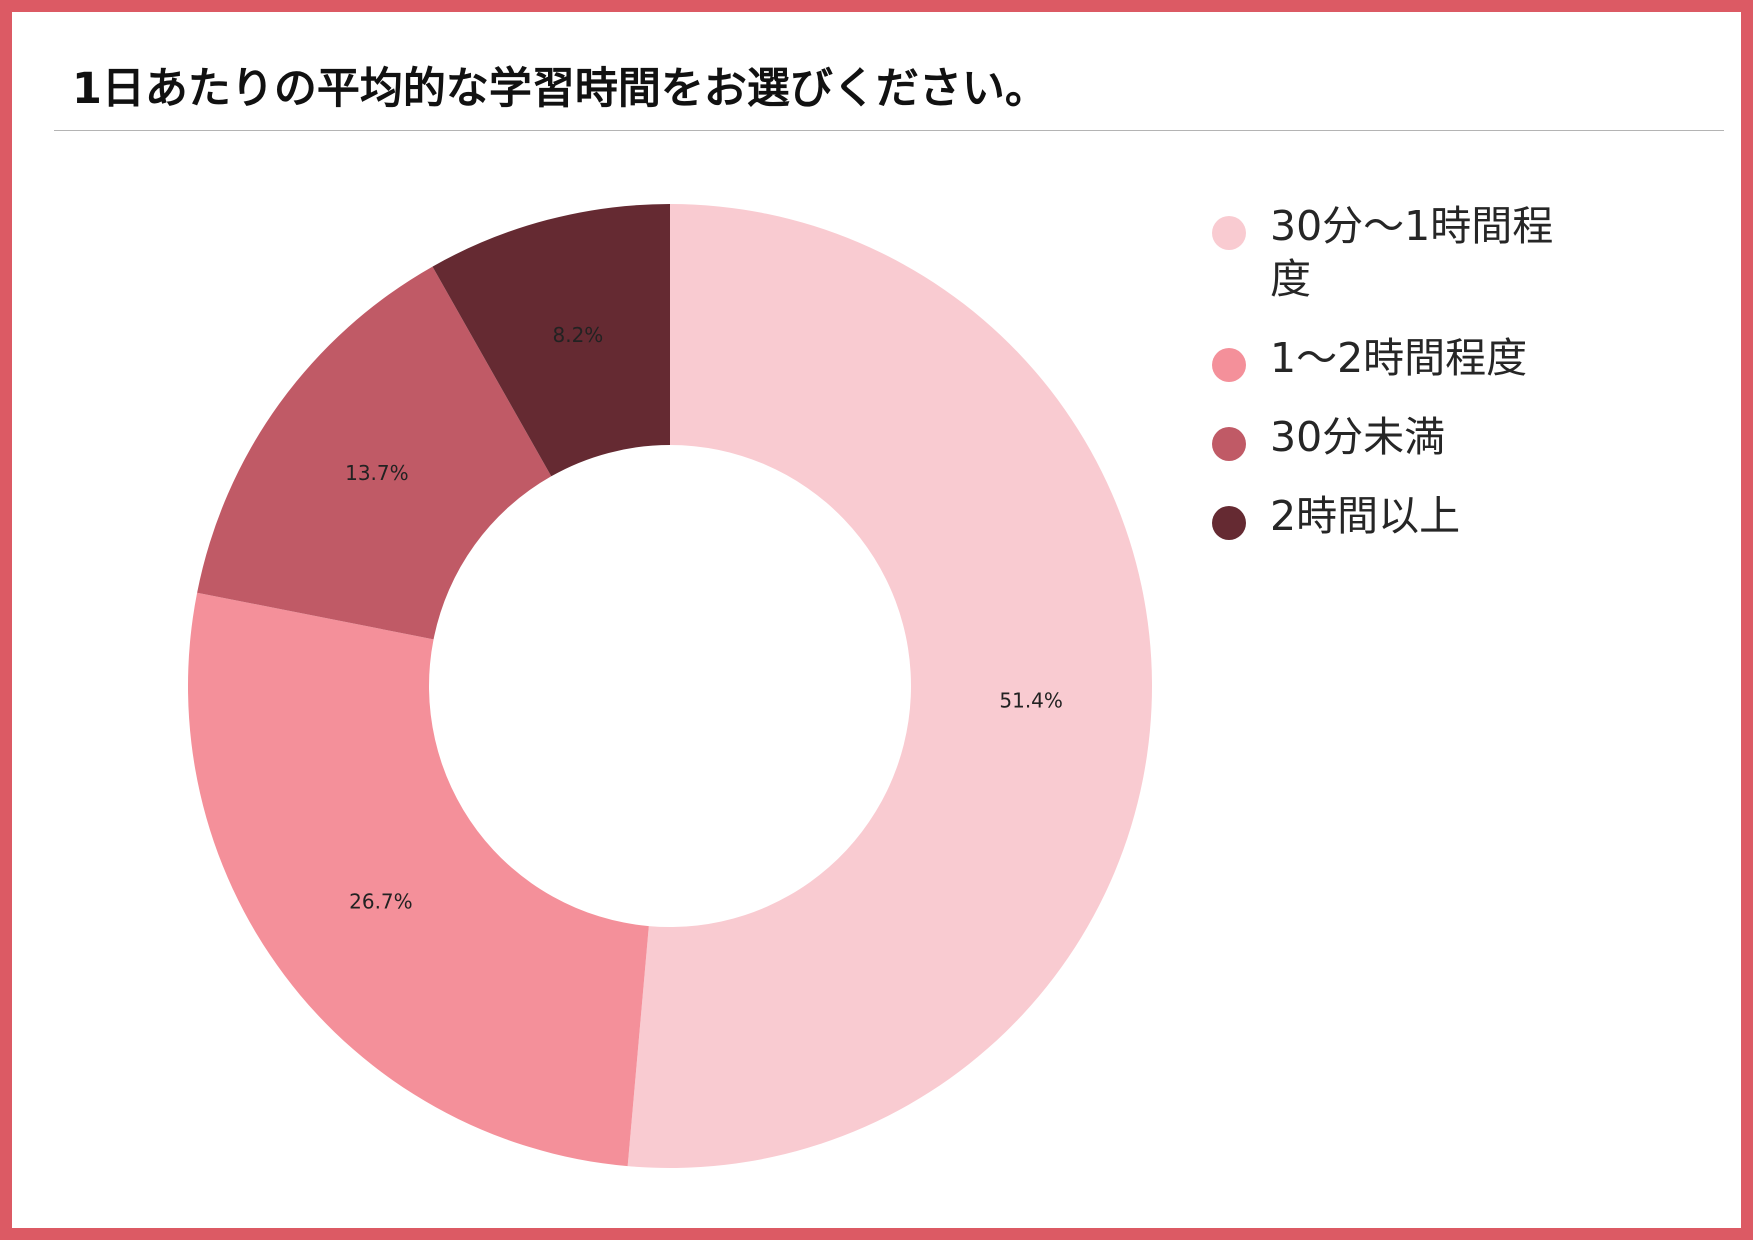 The width and height of the screenshot is (1753, 1252). What do you see at coordinates (1031, 700) in the screenshot?
I see `data-label-1: 51.4%` at bounding box center [1031, 700].